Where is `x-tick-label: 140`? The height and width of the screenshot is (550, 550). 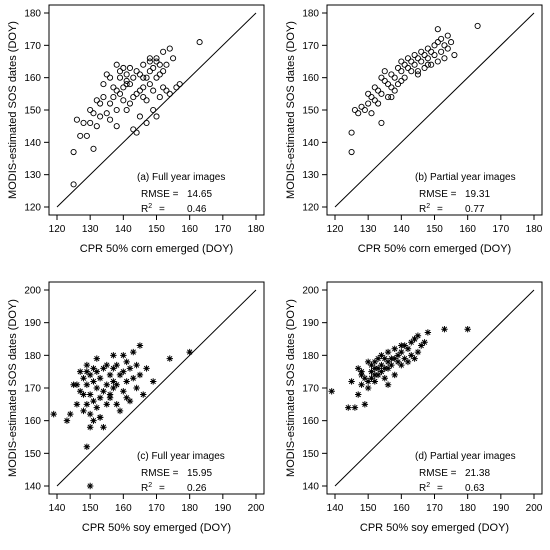
x-tick-label: 140 is located at coordinates (401, 229).